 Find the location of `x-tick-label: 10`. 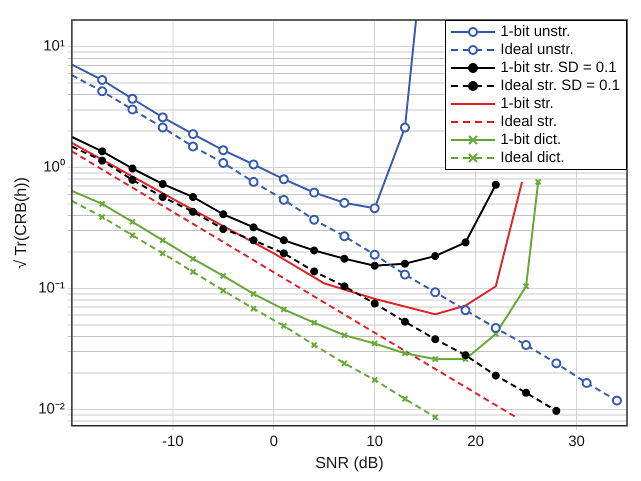

x-tick-label: 10 is located at coordinates (375, 441).